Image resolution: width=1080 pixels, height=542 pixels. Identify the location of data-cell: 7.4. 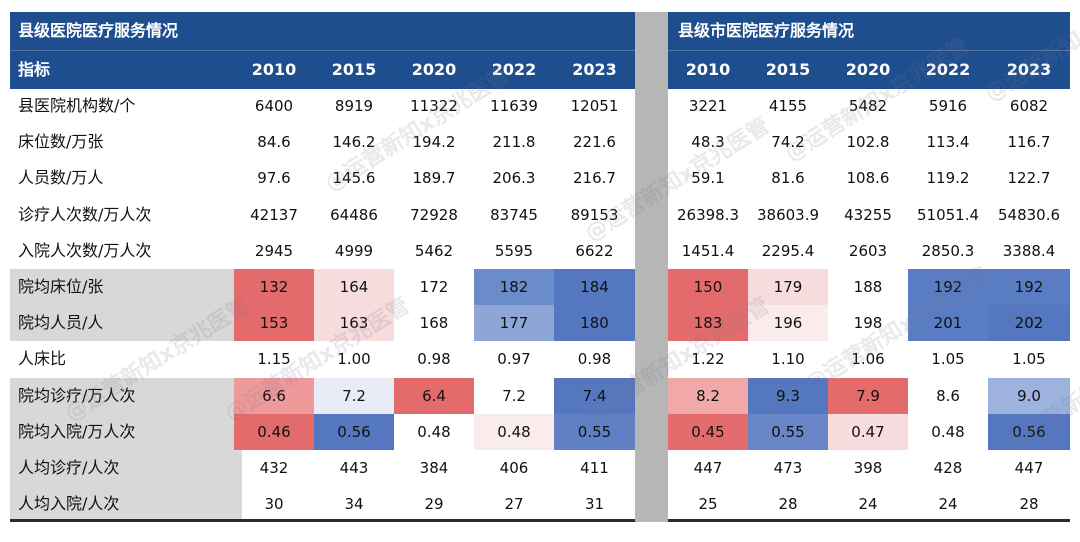
(594, 395).